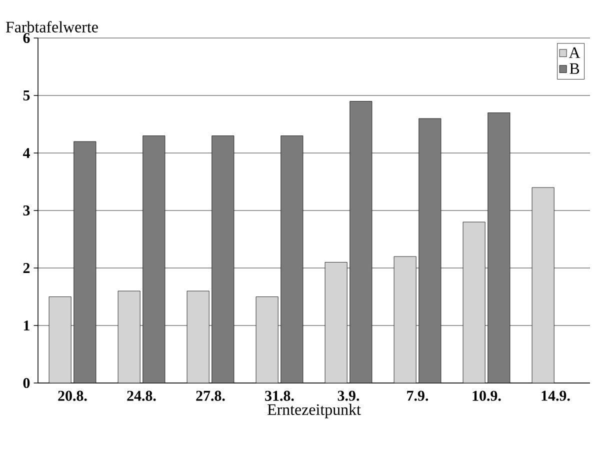 Image resolution: width=598 pixels, height=463 pixels. Describe the element at coordinates (486, 395) in the screenshot. I see `x-tick-label: 10.9.` at that location.